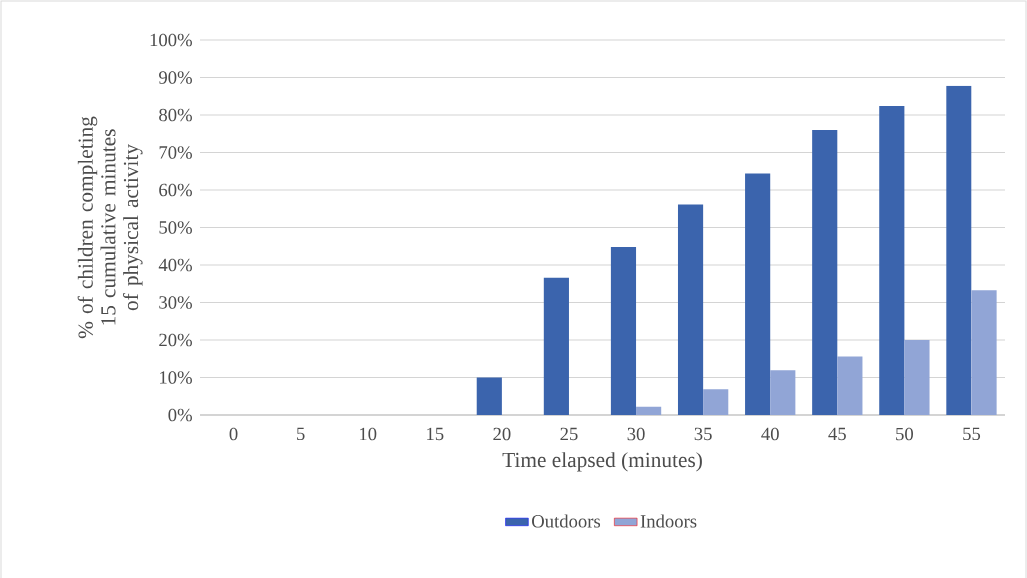 The height and width of the screenshot is (578, 1027). I want to click on y-tick-label: 30%, so click(175, 302).